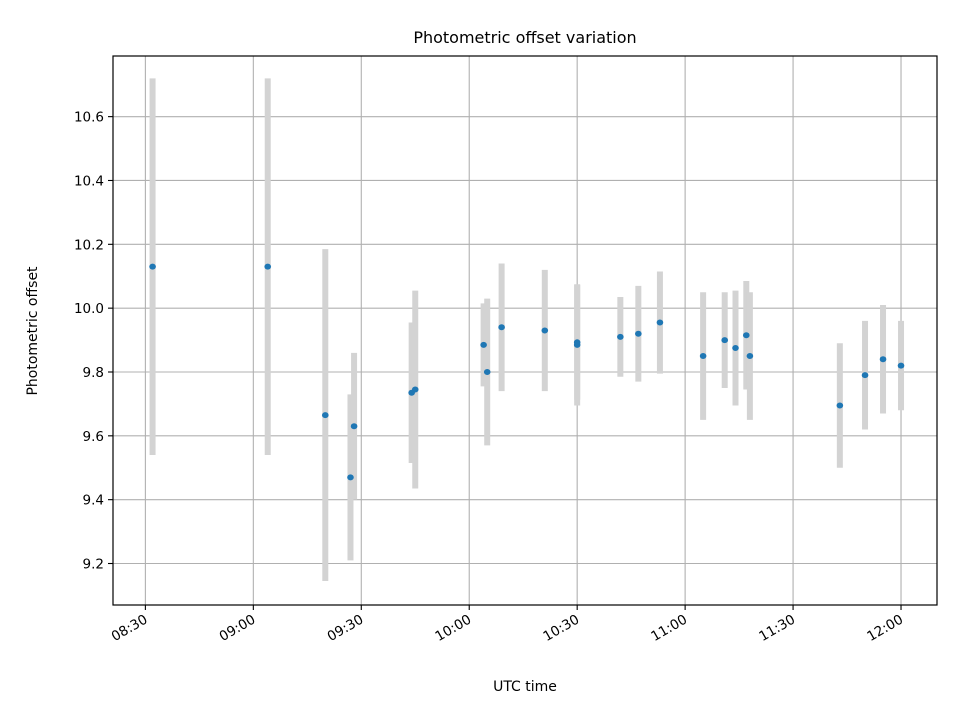 The image size is (960, 720). I want to click on y-tick-label: 10.6, so click(89, 118).